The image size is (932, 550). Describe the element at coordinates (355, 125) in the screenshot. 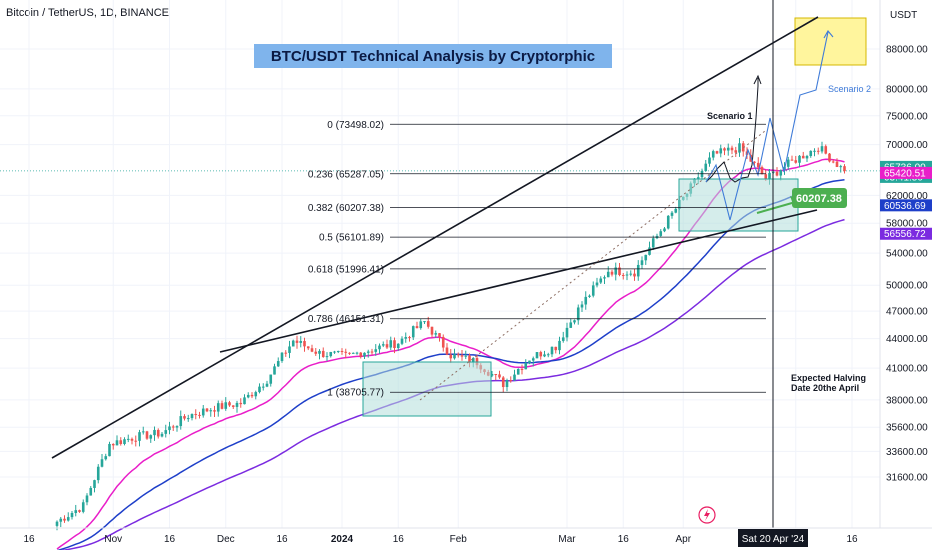

I see `fib-level-label: 0 (73498.02)` at that location.